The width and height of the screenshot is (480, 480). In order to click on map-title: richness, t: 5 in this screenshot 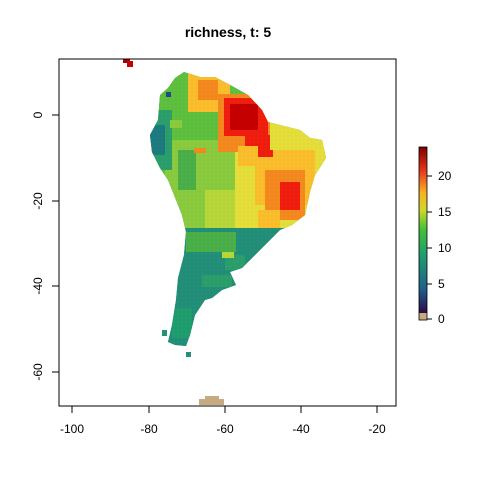, I will do `click(228, 32)`.